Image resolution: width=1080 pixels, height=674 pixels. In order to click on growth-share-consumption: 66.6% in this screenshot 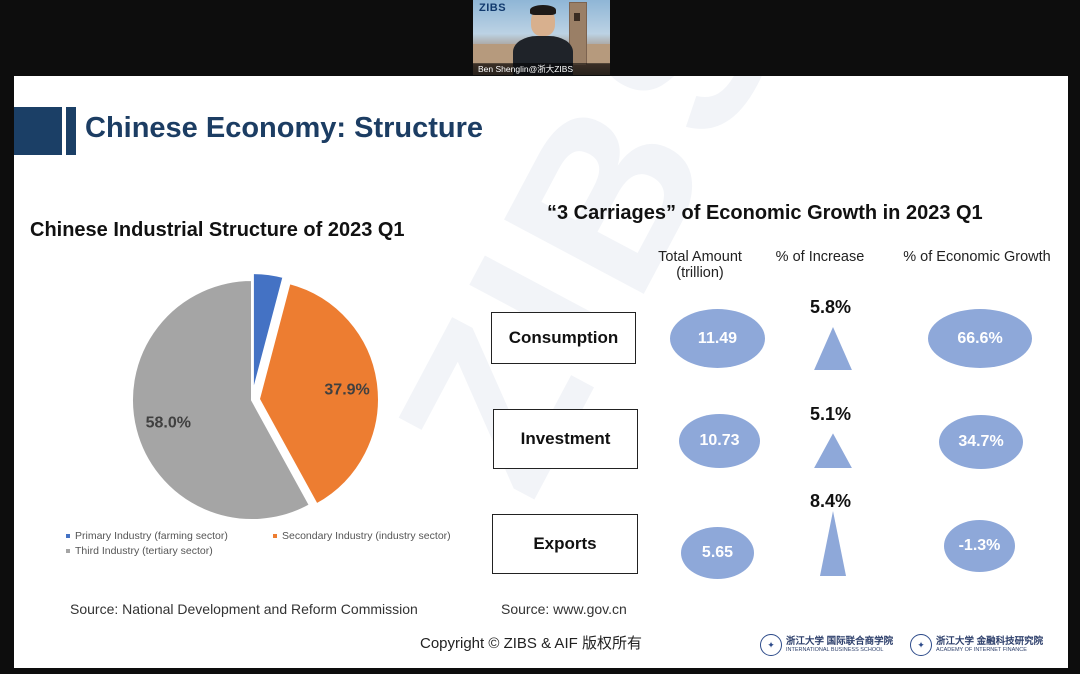, I will do `click(980, 338)`.